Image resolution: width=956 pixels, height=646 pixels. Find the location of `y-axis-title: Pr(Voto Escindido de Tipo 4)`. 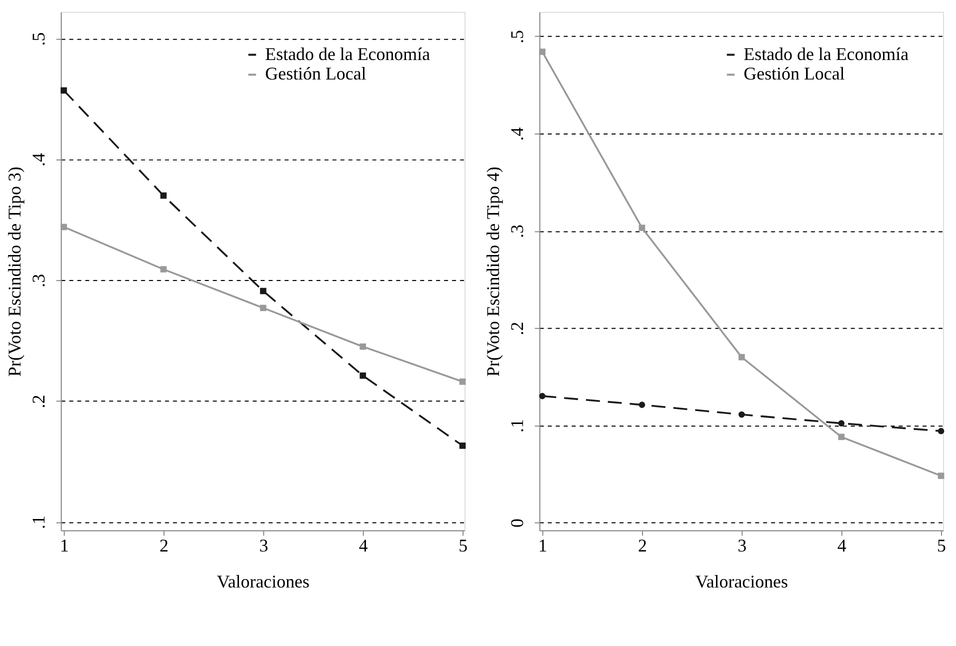

y-axis-title: Pr(Voto Escindido de Tipo 4) is located at coordinates (492, 271).